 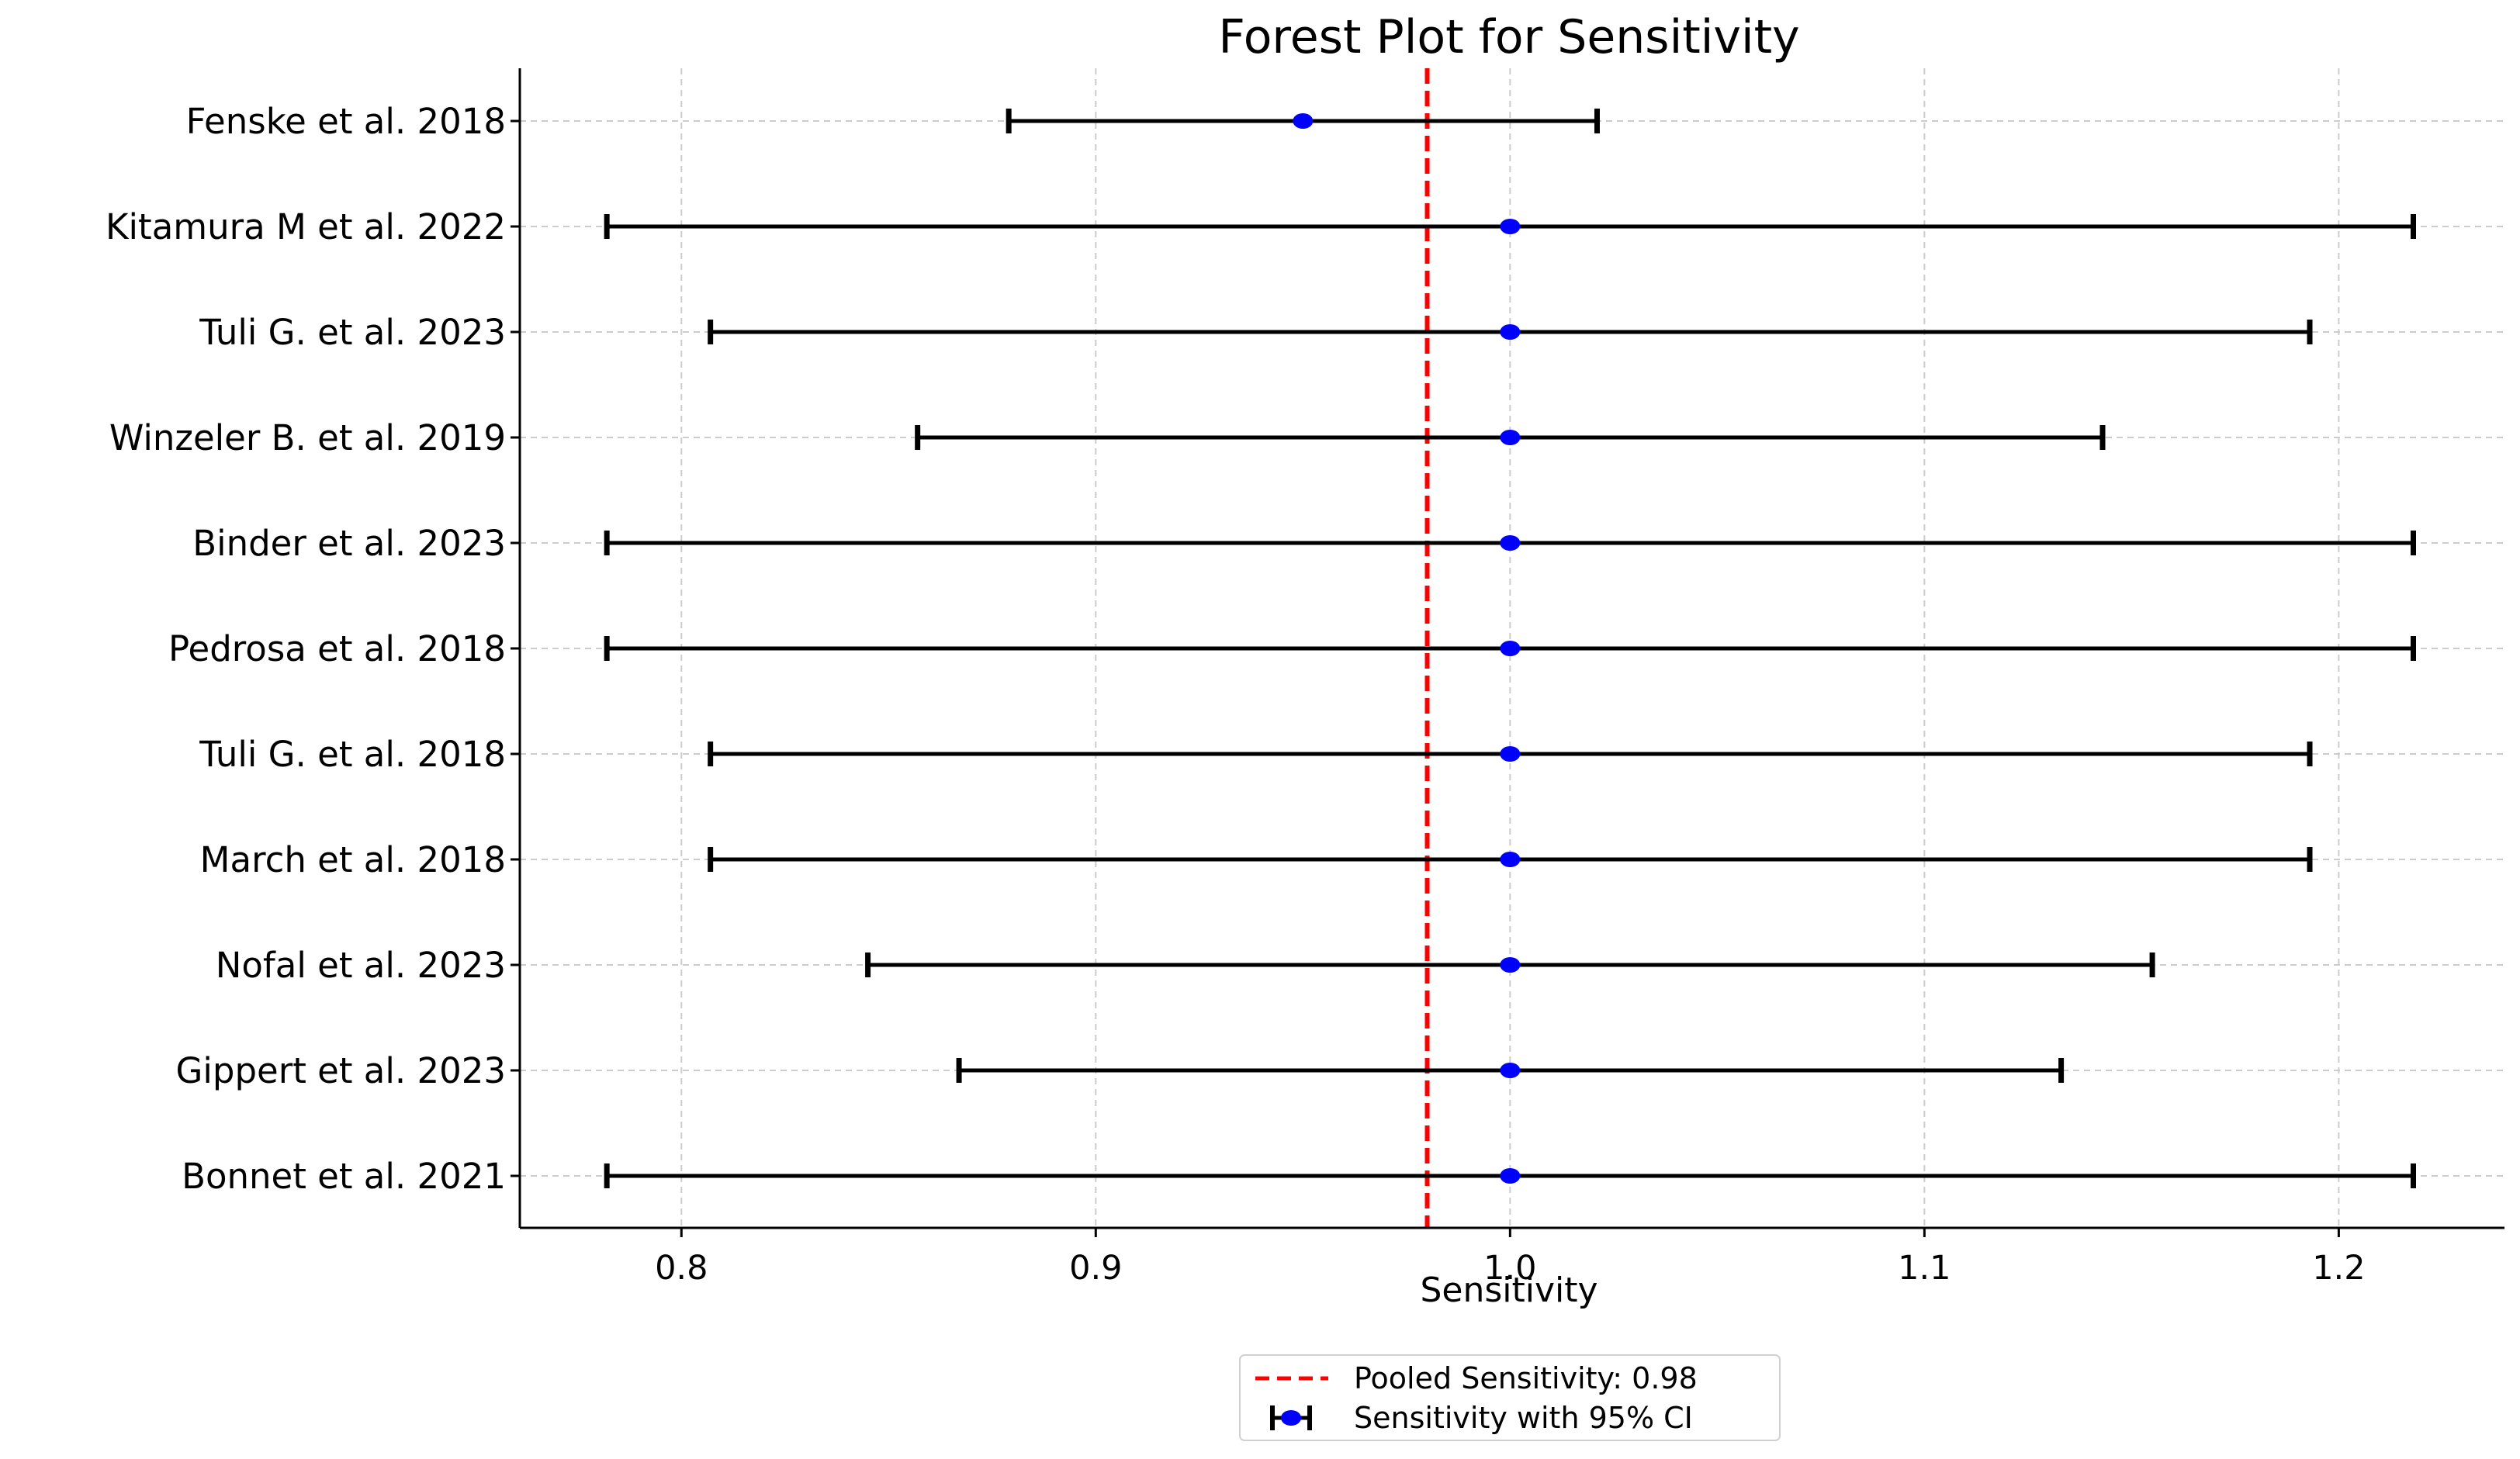 What do you see at coordinates (681, 1268) in the screenshot?
I see `x-tick-label: 0.8` at bounding box center [681, 1268].